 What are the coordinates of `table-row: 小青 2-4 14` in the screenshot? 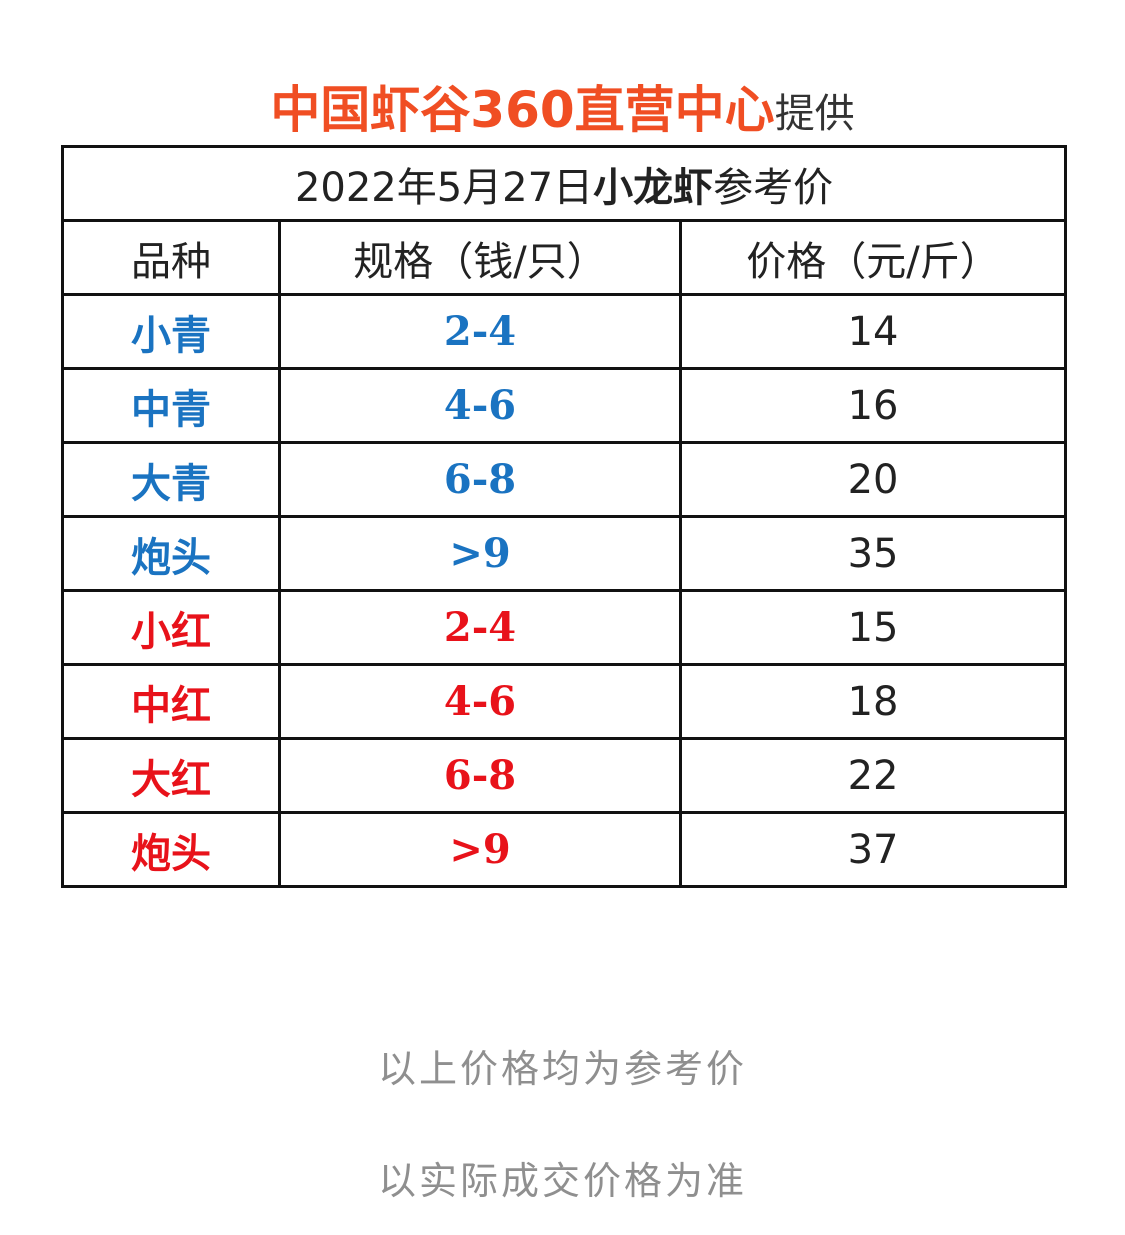 It's located at (564, 331).